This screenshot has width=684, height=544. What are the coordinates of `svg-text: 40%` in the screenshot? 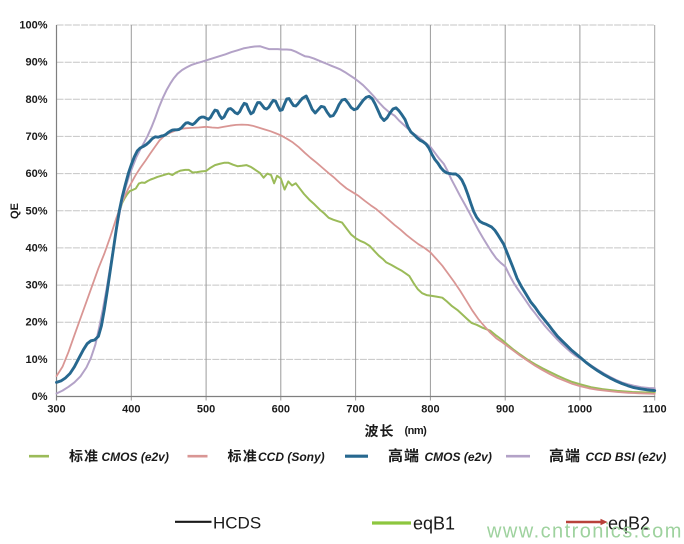 It's located at (36, 248).